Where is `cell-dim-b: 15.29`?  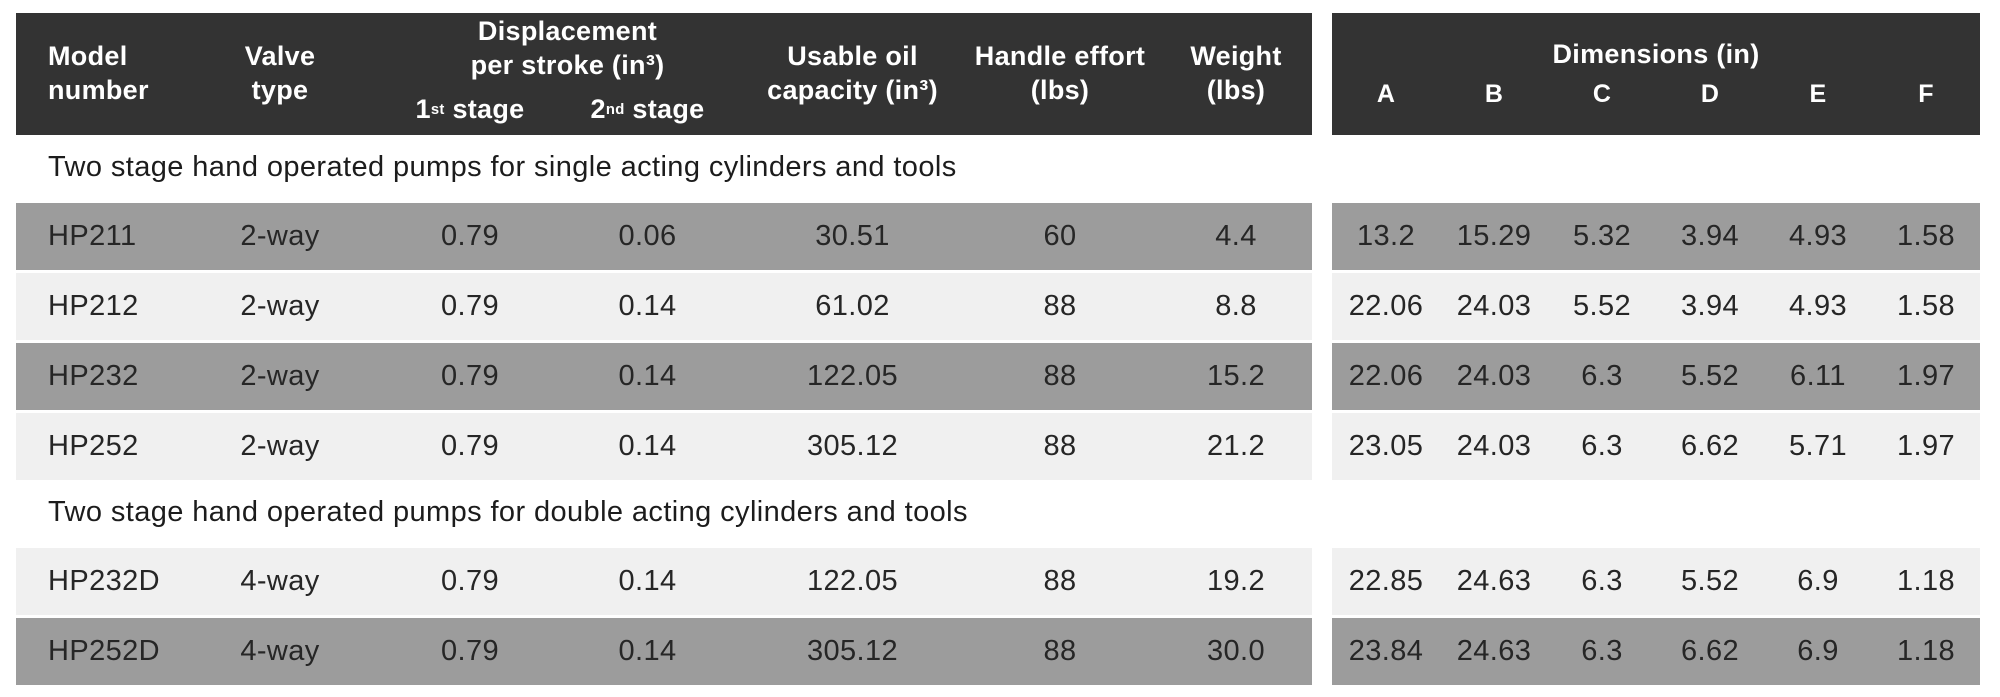
cell-dim-b: 15.29 is located at coordinates (1494, 236).